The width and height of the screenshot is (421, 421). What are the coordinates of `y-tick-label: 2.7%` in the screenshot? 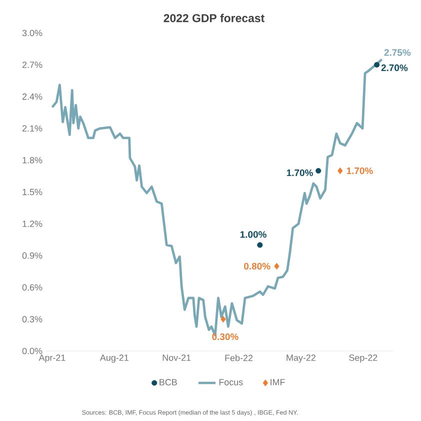 It's located at (32, 65).